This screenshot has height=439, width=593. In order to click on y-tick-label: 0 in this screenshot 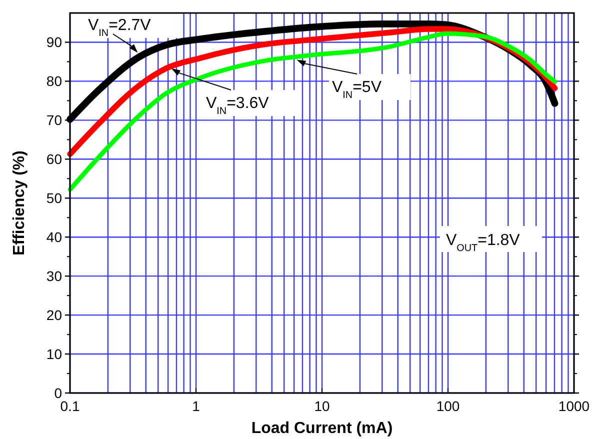, I will do `click(58, 393)`.